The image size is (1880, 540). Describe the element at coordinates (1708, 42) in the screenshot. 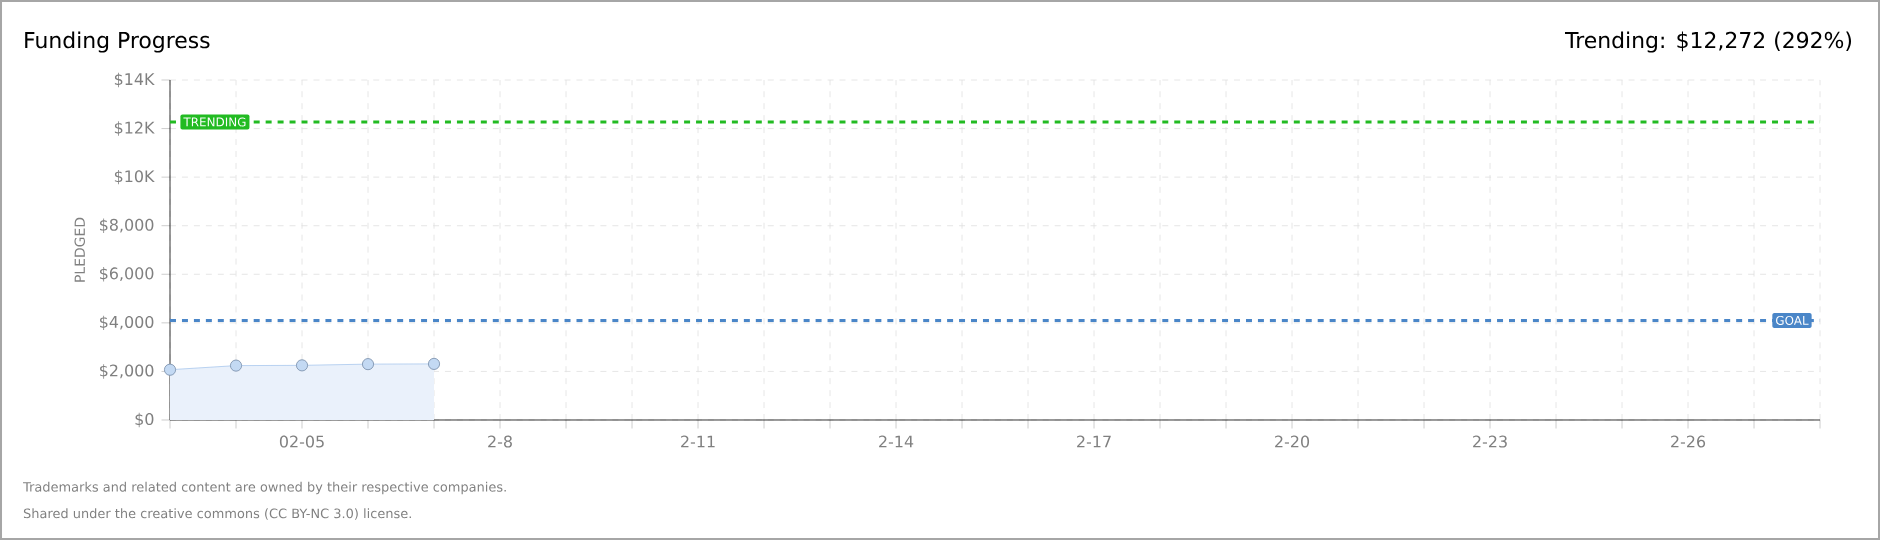

I see `text: Trending: $12,272 (292%)` at that location.